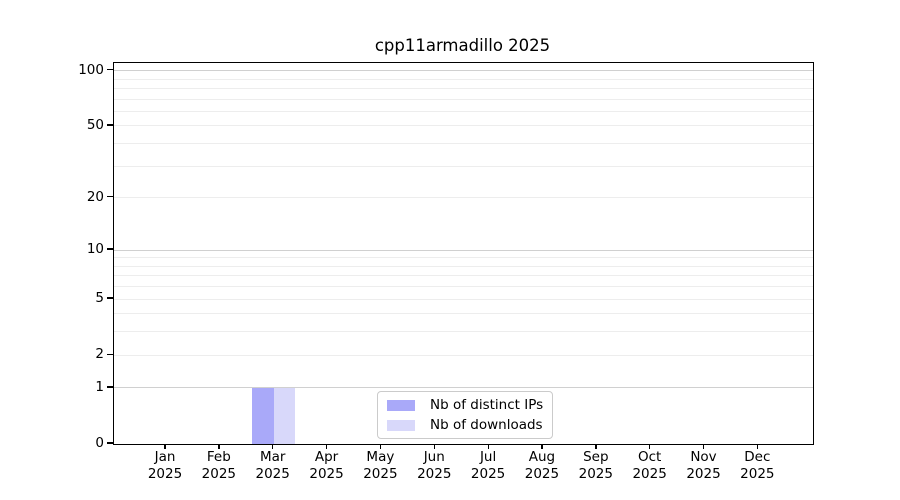  Describe the element at coordinates (380, 457) in the screenshot. I see `x-tick-month: May` at that location.